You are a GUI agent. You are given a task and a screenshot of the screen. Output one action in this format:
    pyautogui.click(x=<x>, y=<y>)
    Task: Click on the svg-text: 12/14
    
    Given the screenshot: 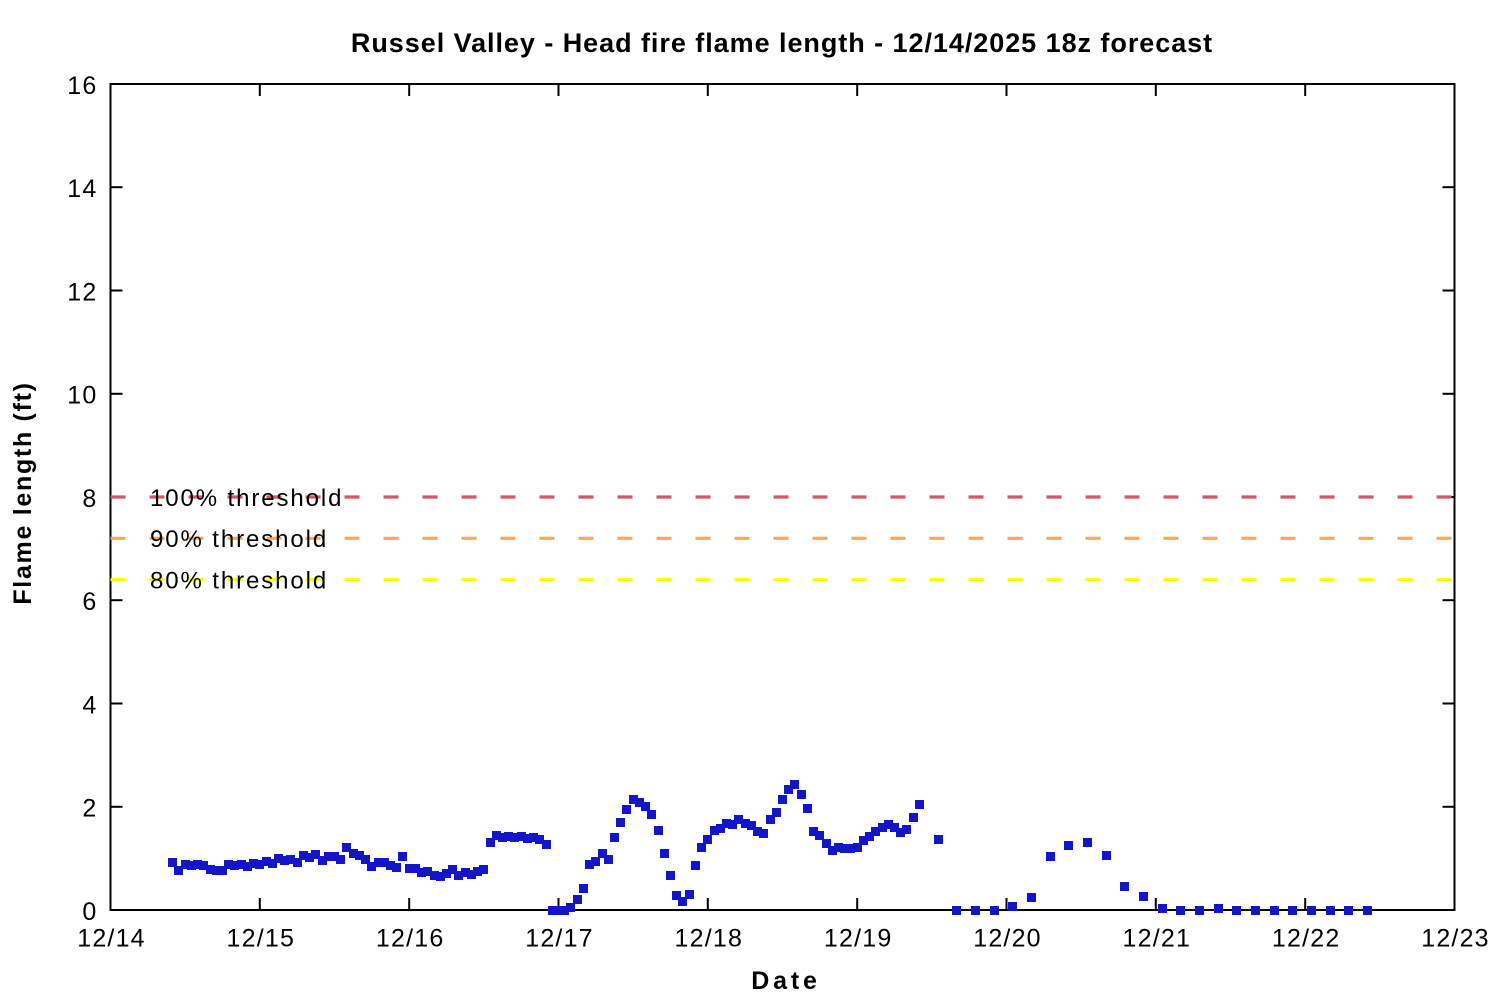 What is the action you would take?
    pyautogui.click(x=111, y=939)
    